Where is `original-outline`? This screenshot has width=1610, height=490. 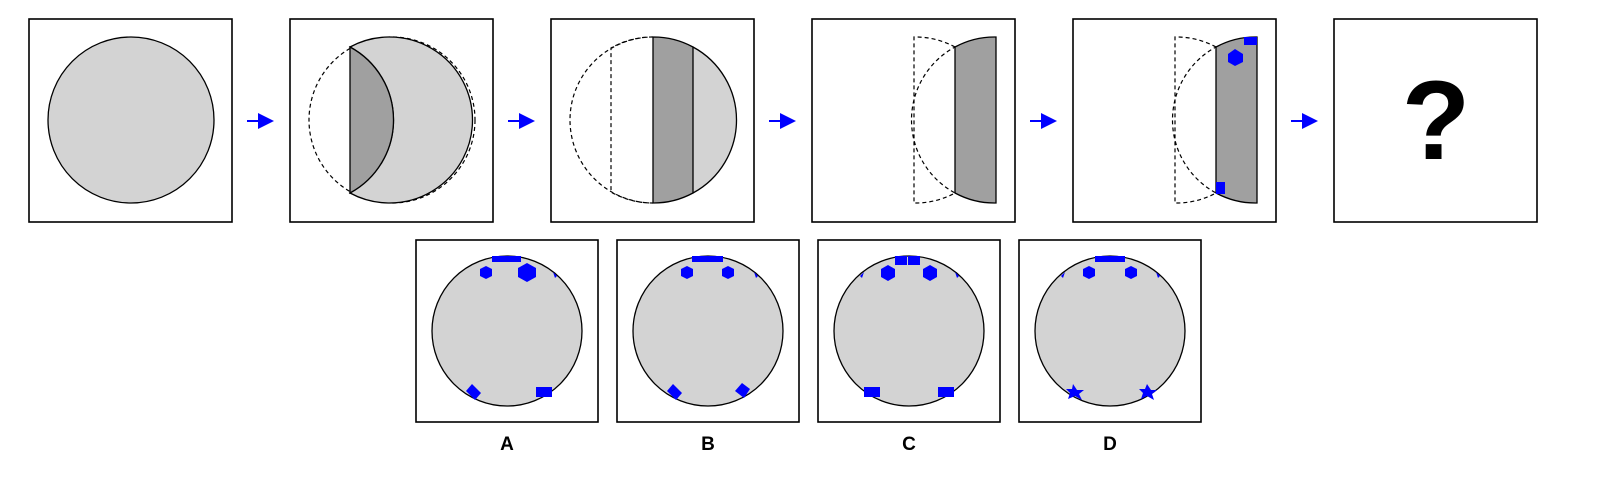
original-outline is located at coordinates (392, 120).